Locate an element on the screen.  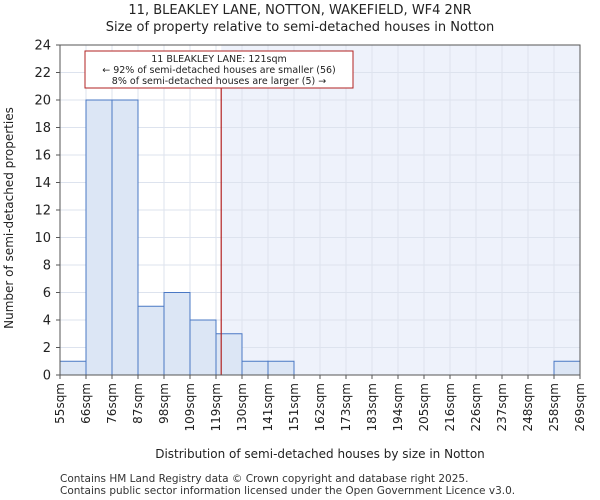
x-tick-label: 216sqm is located at coordinates (450, 407).